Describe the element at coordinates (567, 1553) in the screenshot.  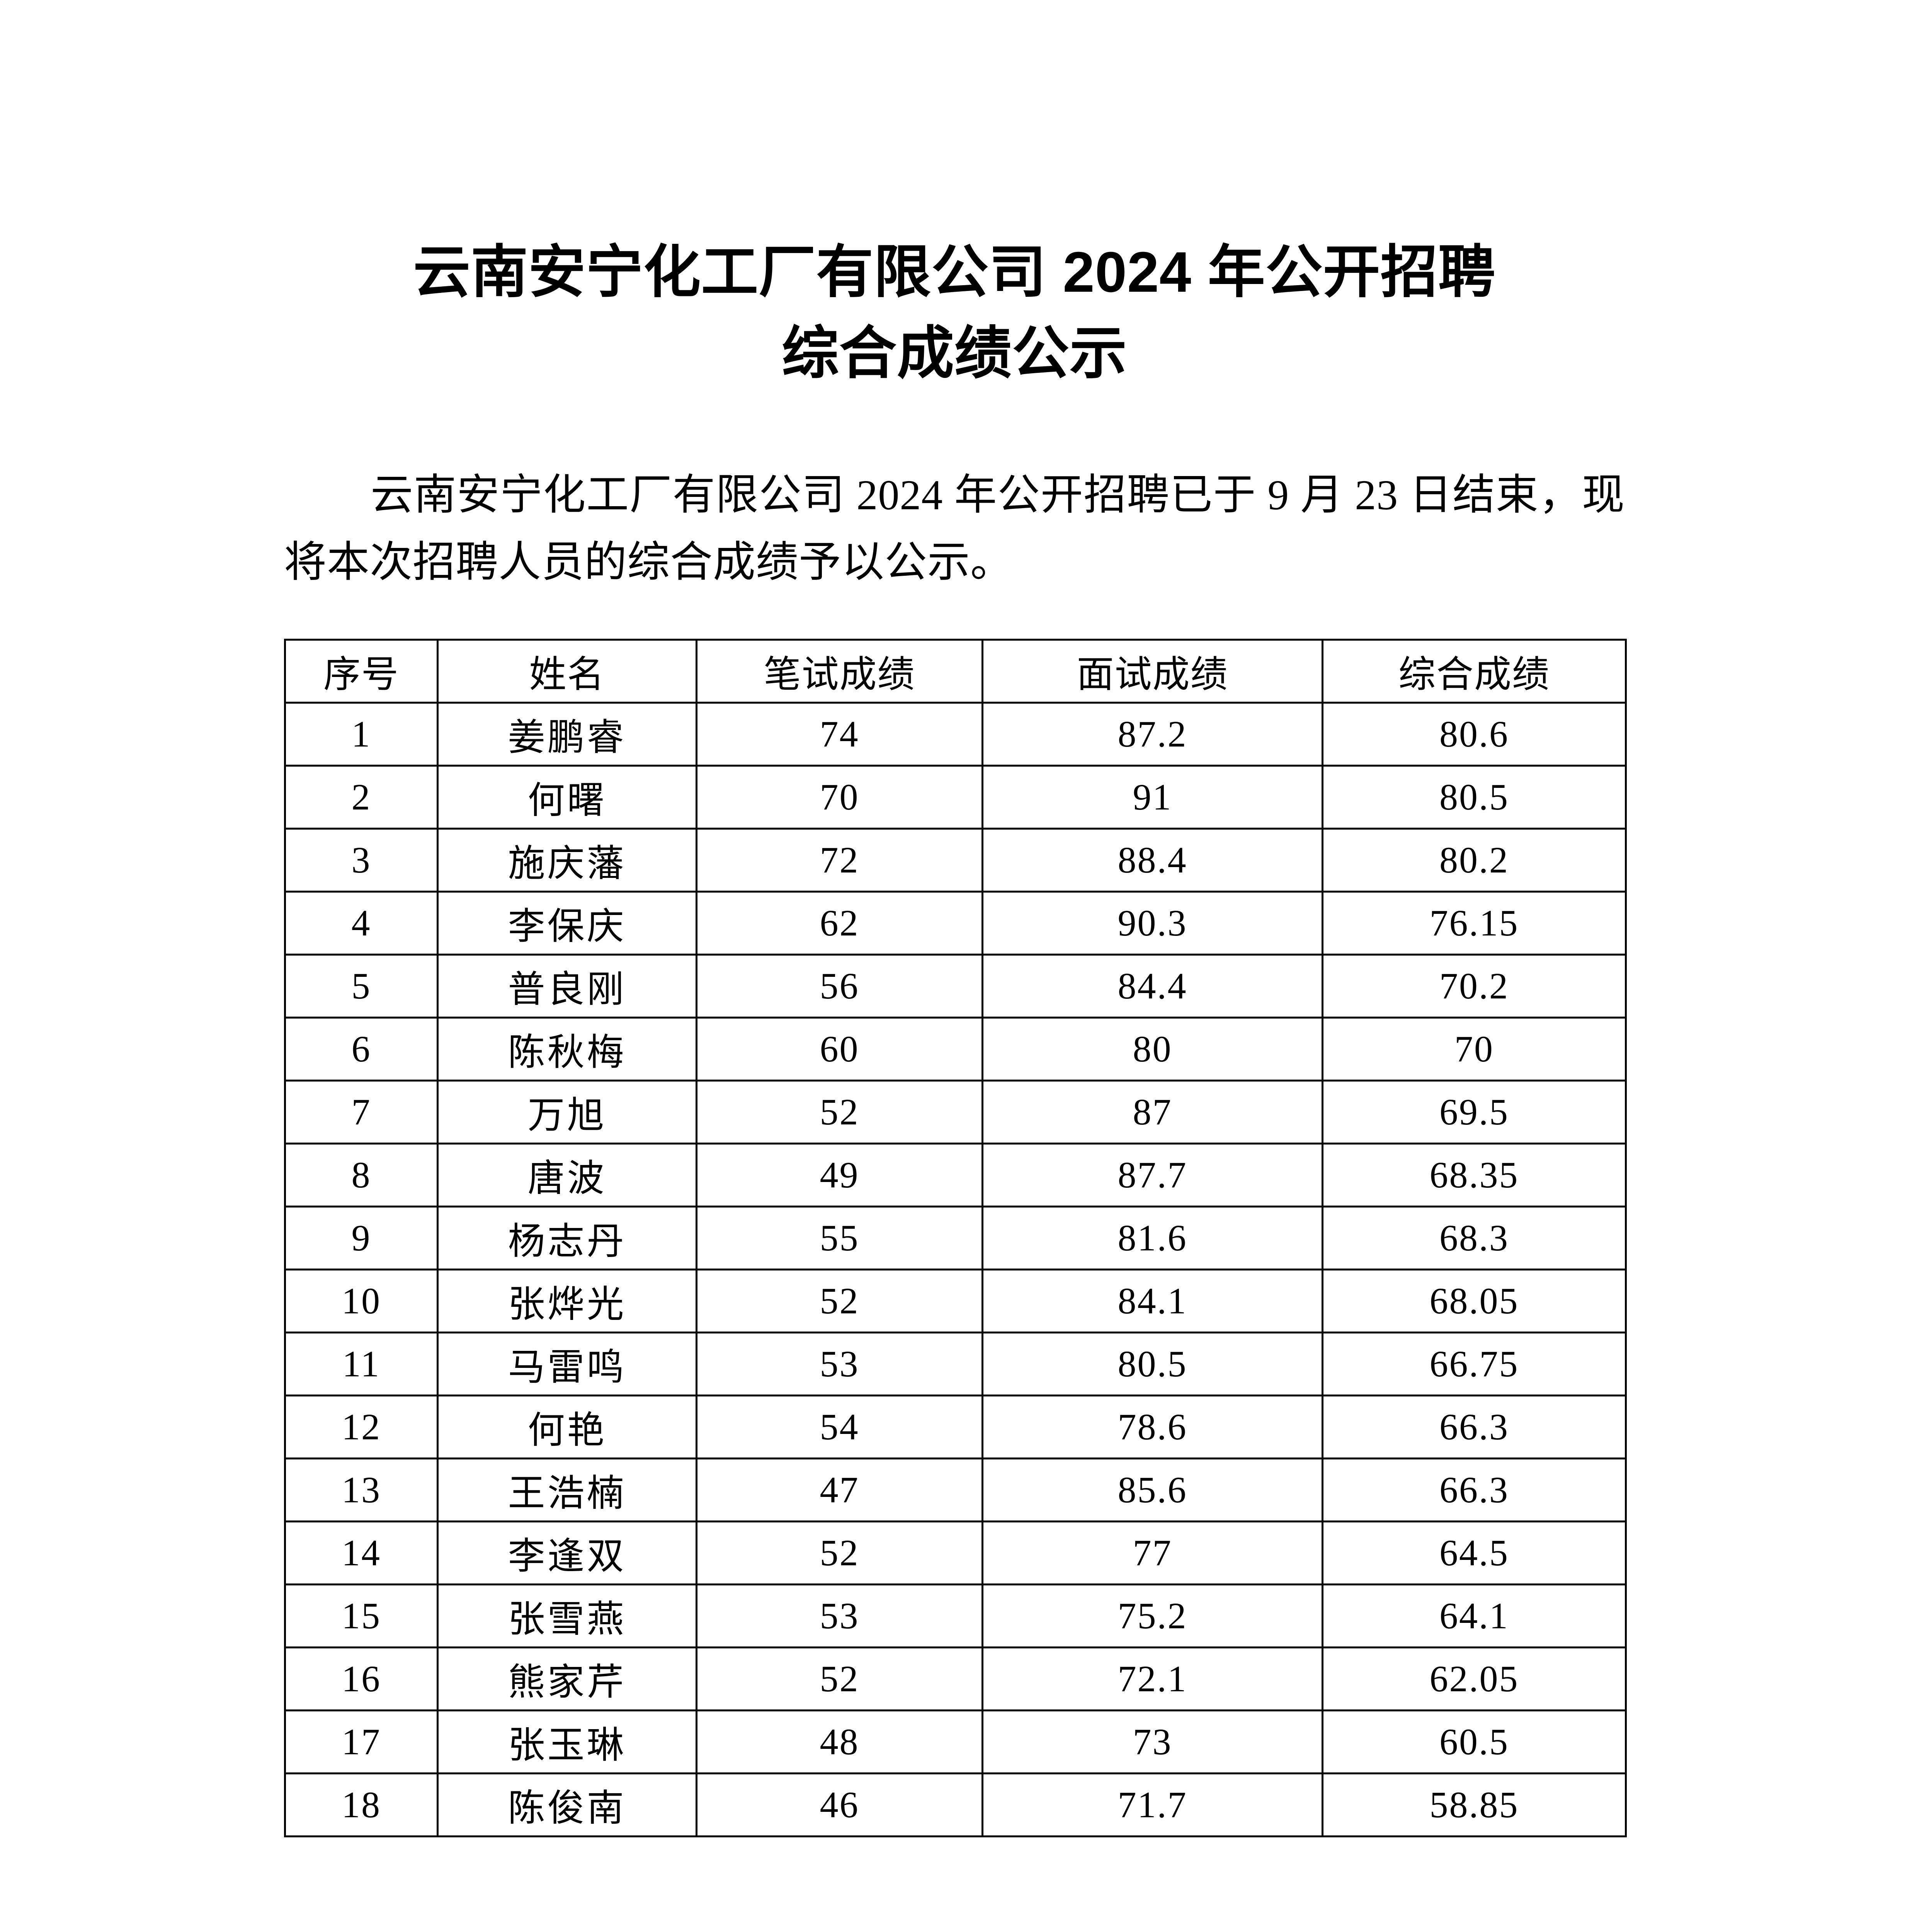
I see `cell-name: 李逢双` at that location.